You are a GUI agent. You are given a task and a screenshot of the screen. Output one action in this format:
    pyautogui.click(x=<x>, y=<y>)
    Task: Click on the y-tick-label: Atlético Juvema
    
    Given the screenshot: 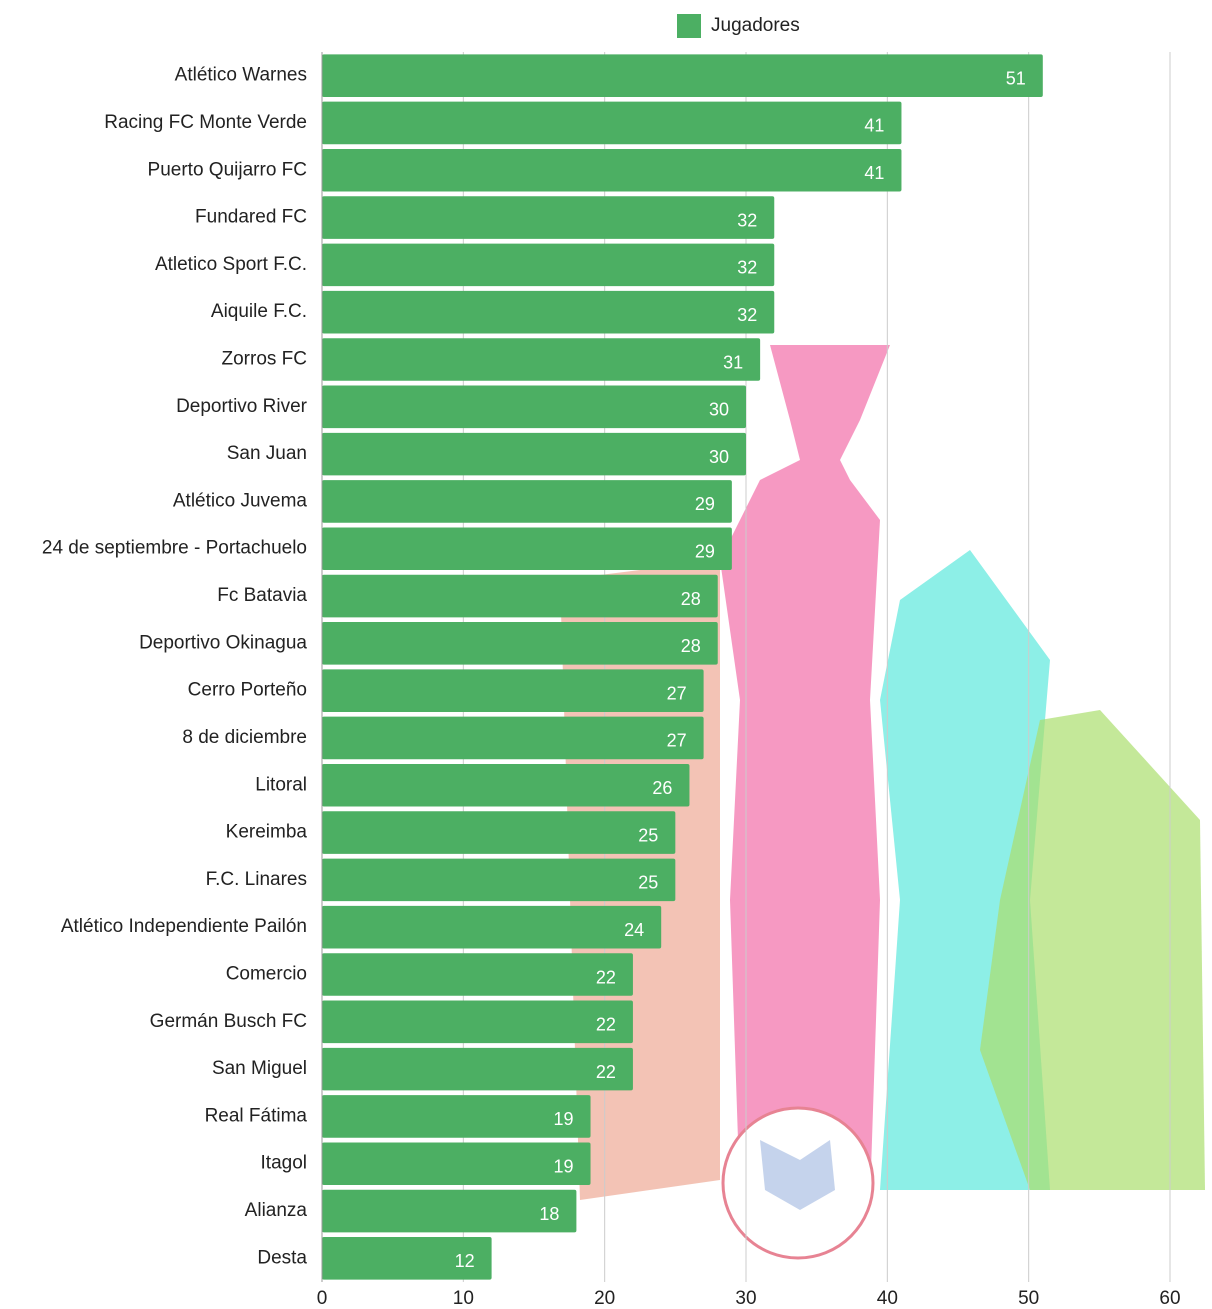 What is the action you would take?
    pyautogui.click(x=240, y=500)
    